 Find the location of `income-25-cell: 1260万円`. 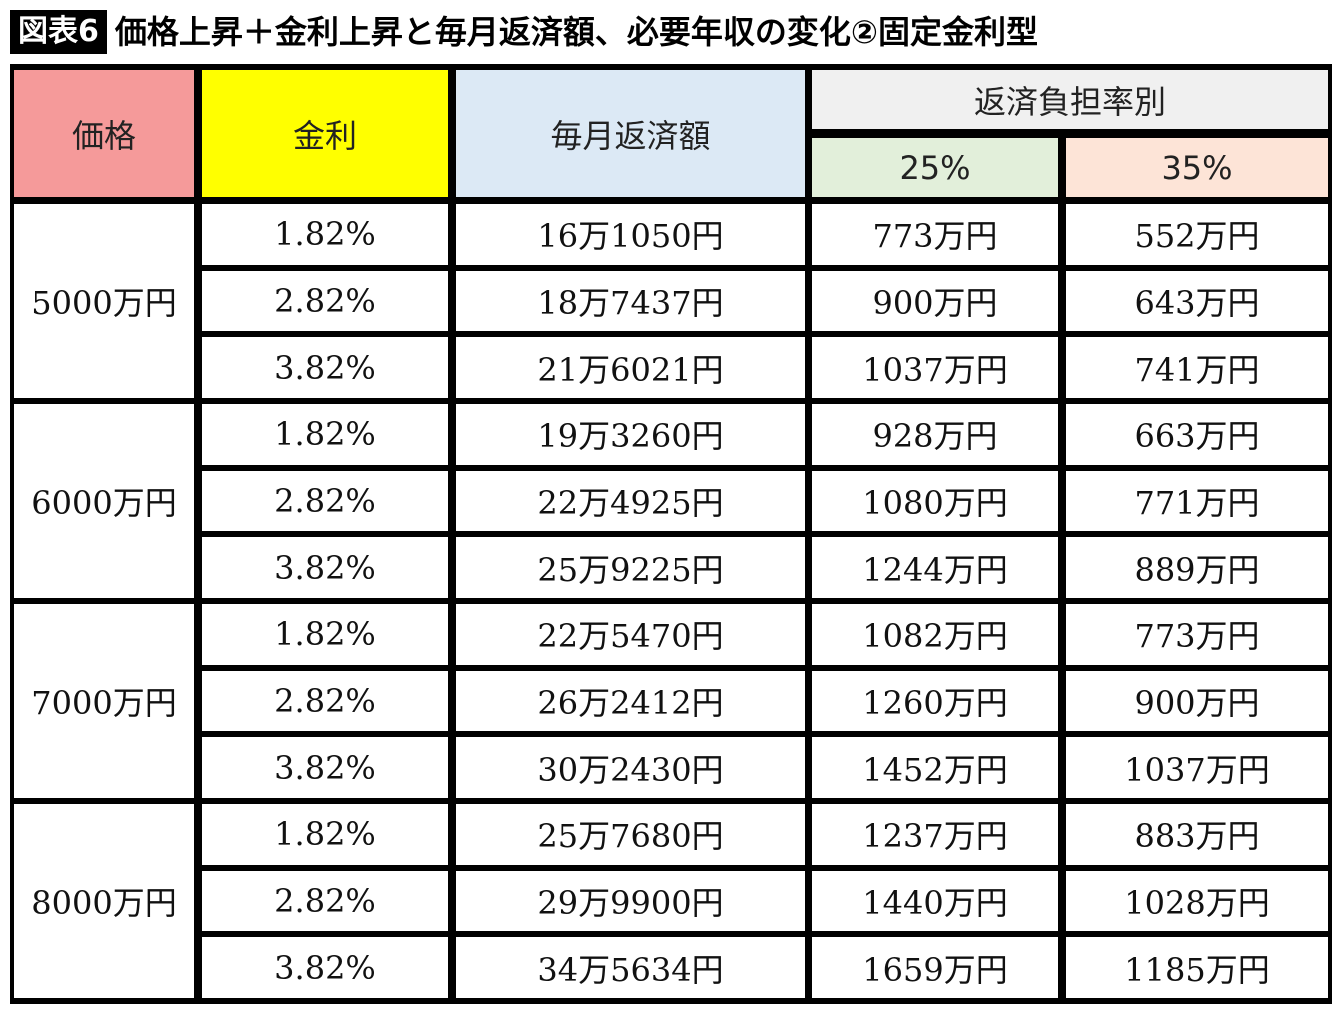

income-25-cell: 1260万円 is located at coordinates (935, 701).